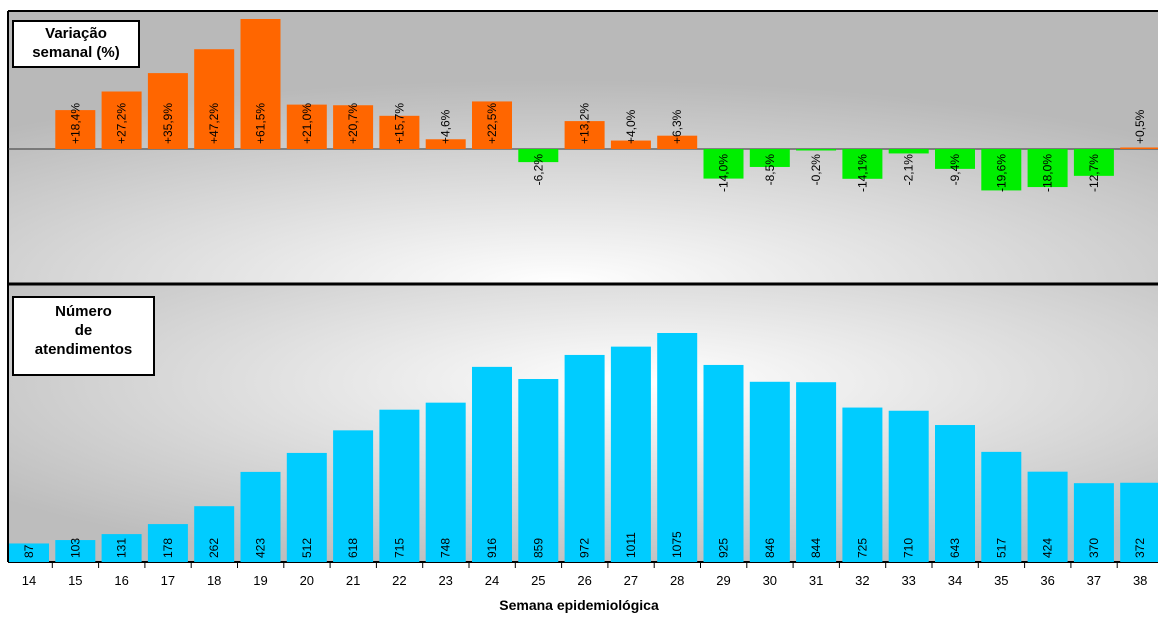 The image size is (1158, 624). I want to click on x-tick-label: 28, so click(677, 580).